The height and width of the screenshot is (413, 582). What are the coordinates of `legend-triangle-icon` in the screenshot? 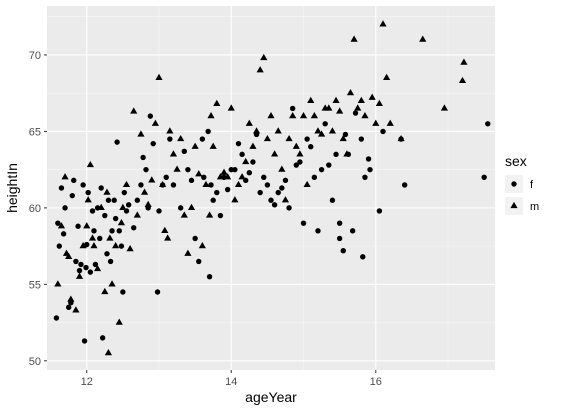 It's located at (514, 205).